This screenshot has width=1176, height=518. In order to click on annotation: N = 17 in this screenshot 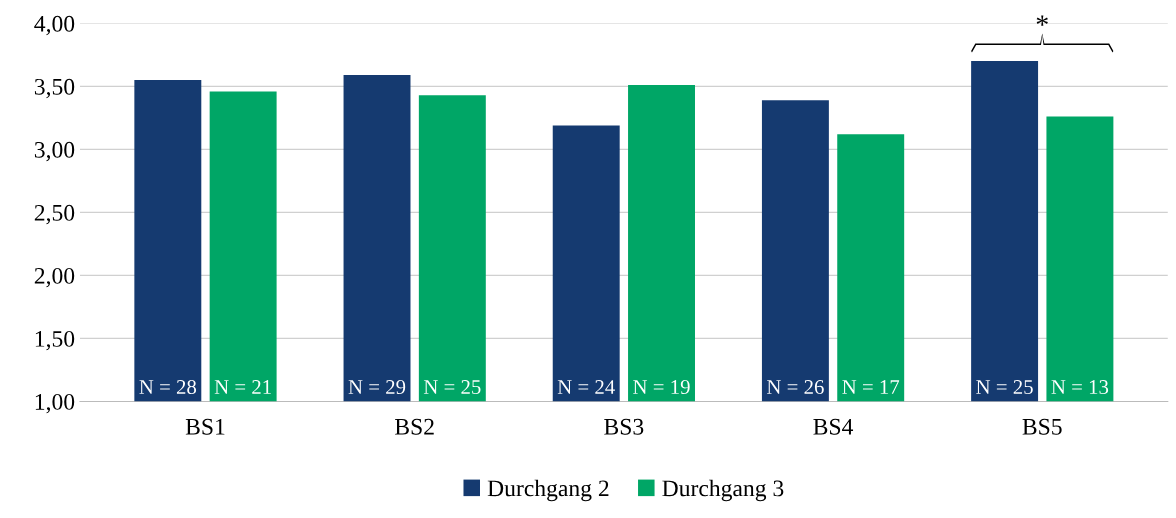, I will do `click(871, 387)`.